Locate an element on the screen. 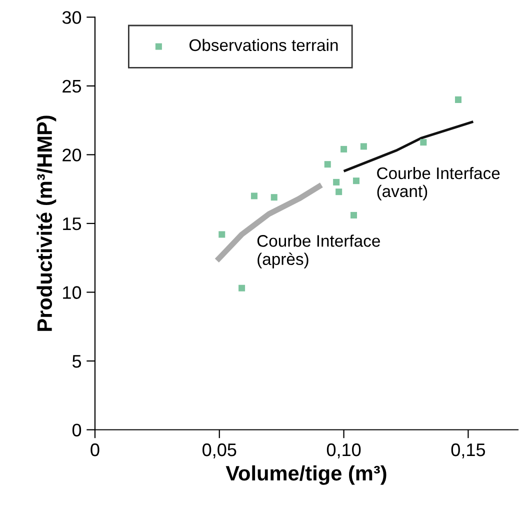  legend-label: Observations terrain is located at coordinates (263, 45).